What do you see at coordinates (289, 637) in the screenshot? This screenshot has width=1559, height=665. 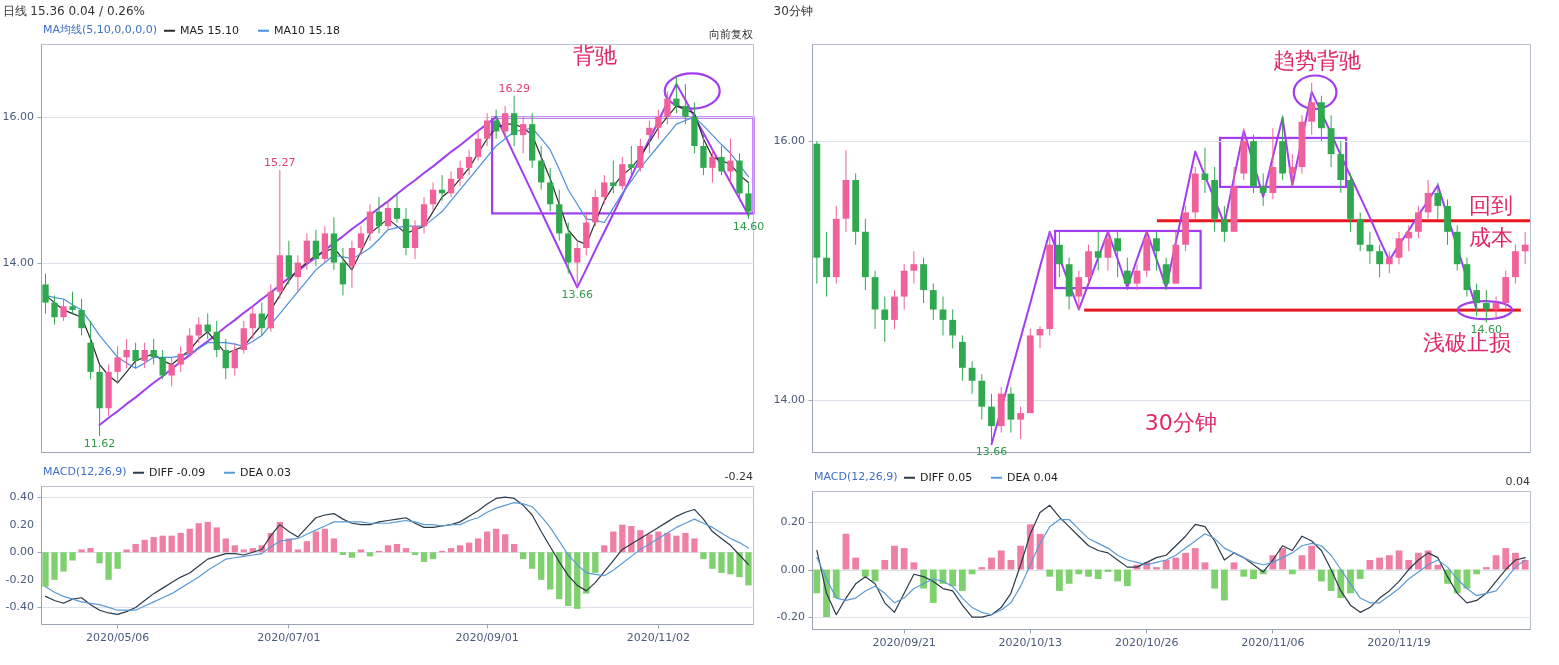 I see `x-tick-label: 2020/07/01` at bounding box center [289, 637].